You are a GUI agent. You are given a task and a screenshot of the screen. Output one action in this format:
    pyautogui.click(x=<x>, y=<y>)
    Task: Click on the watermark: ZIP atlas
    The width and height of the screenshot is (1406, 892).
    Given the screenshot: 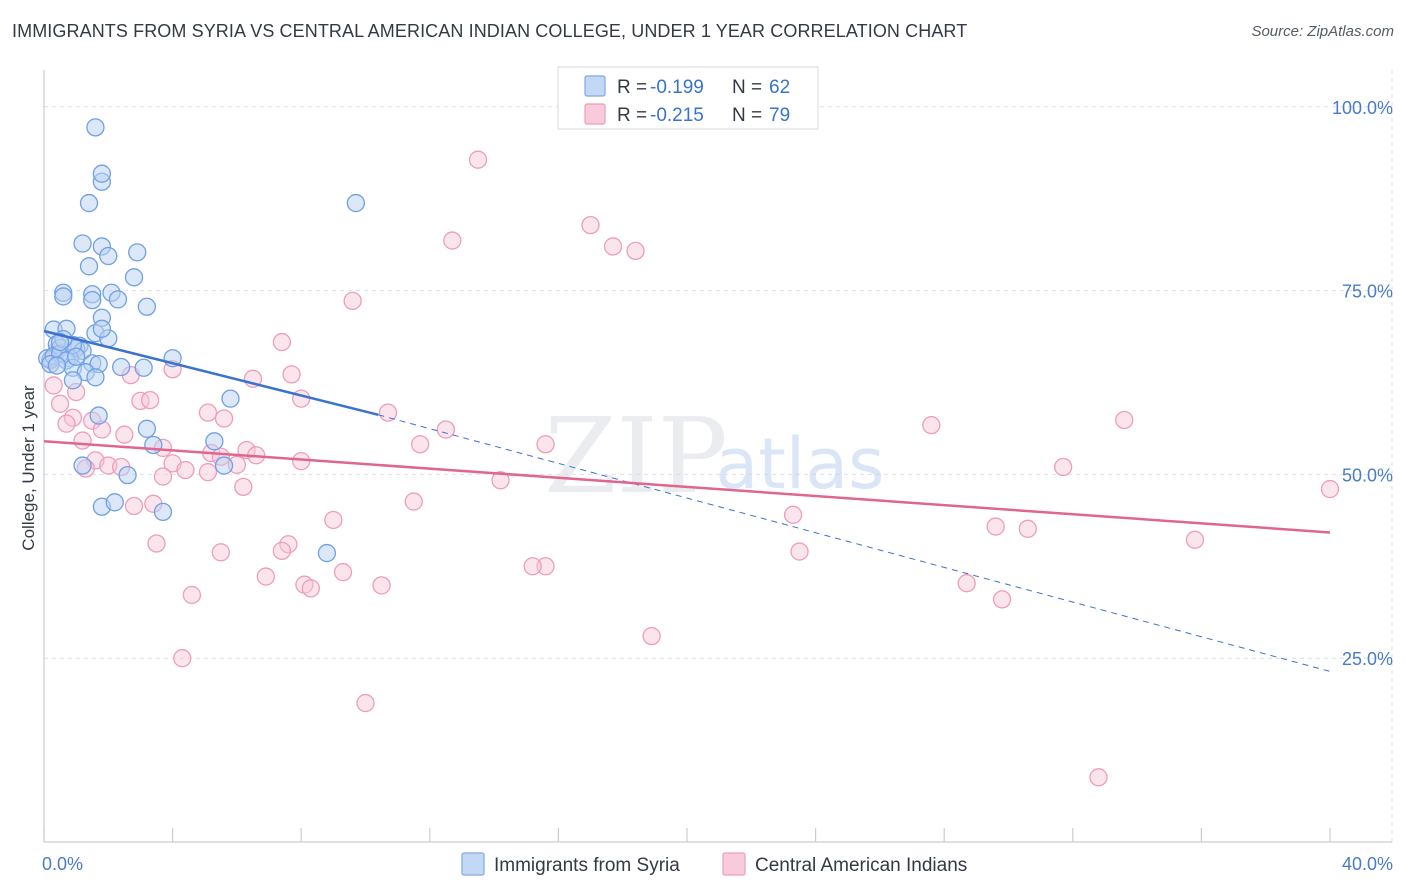 What is the action you would take?
    pyautogui.click(x=714, y=456)
    